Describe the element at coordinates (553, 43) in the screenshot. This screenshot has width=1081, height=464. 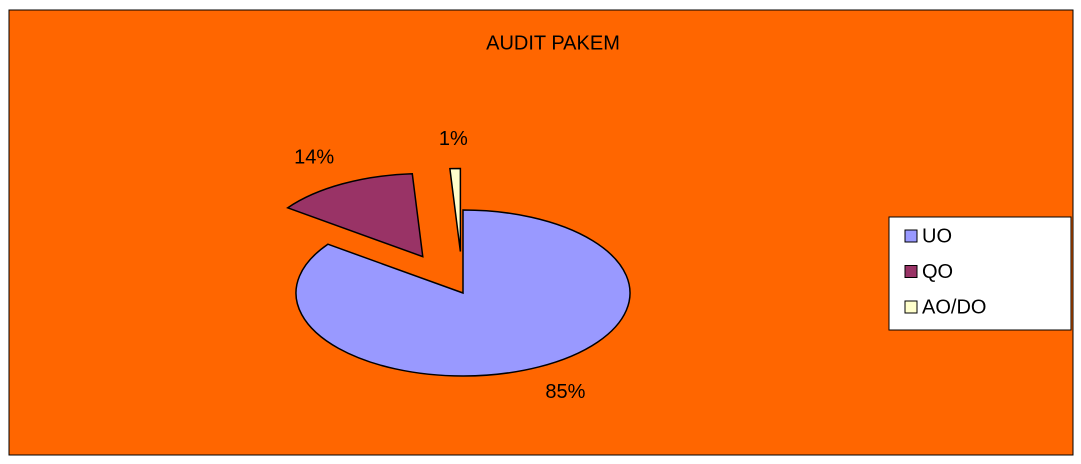
I see `chart-title: AUDIT PAKEM` at that location.